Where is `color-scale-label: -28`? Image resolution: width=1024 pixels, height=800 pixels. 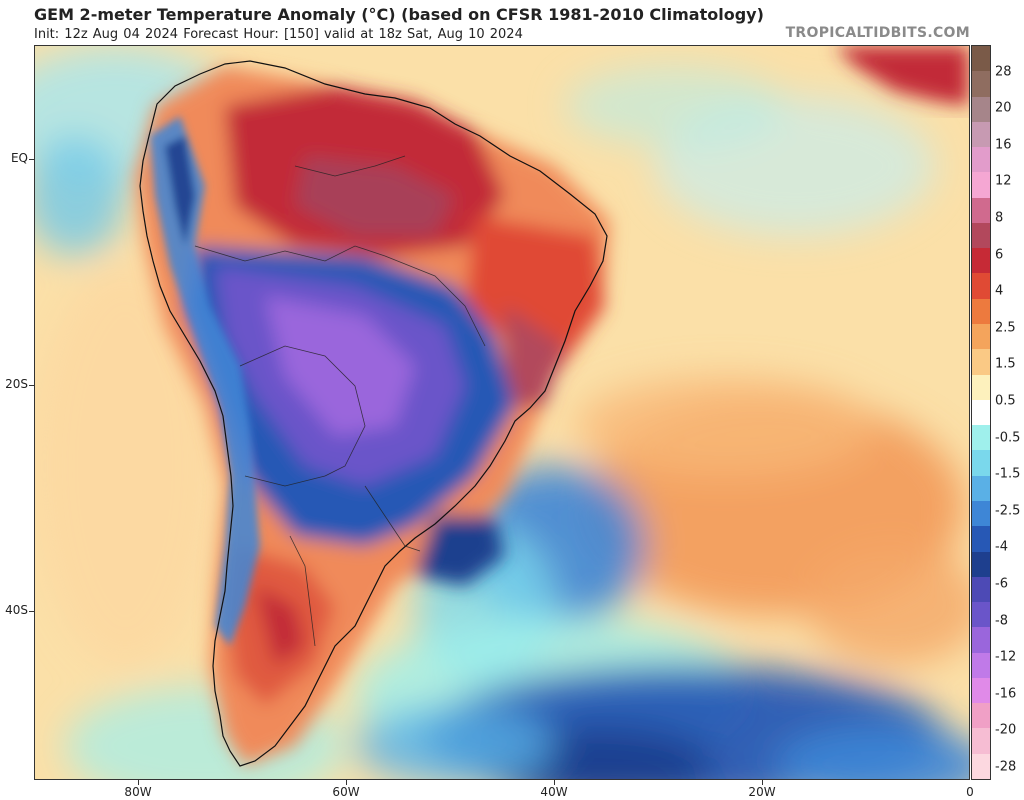
color-scale-label: -28 is located at coordinates (1006, 767).